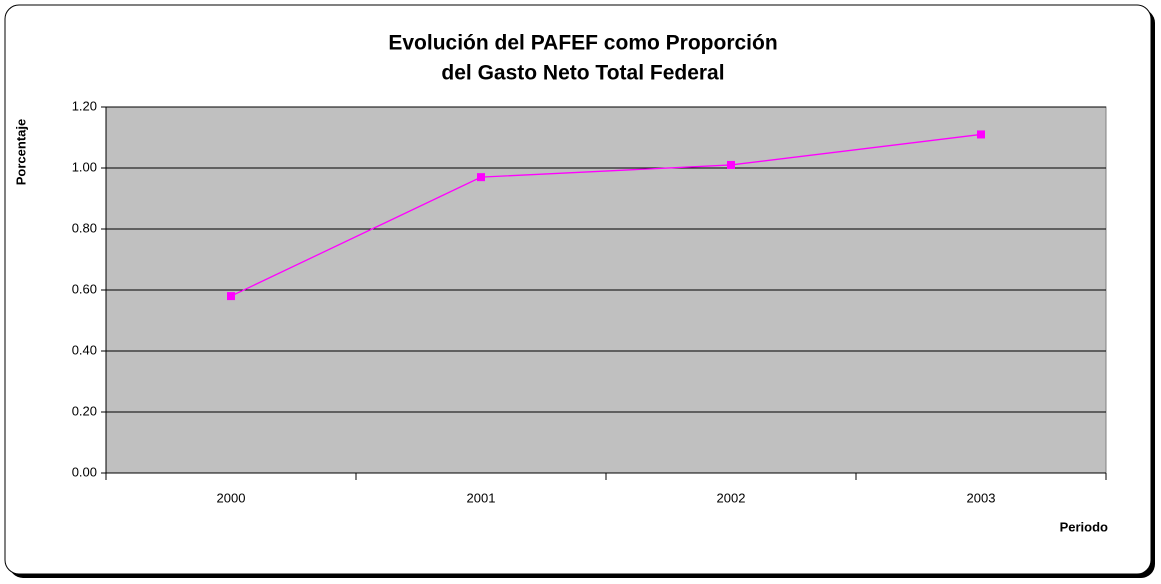 The image size is (1161, 584). I want to click on y-tick-label: 1.20, so click(84, 105).